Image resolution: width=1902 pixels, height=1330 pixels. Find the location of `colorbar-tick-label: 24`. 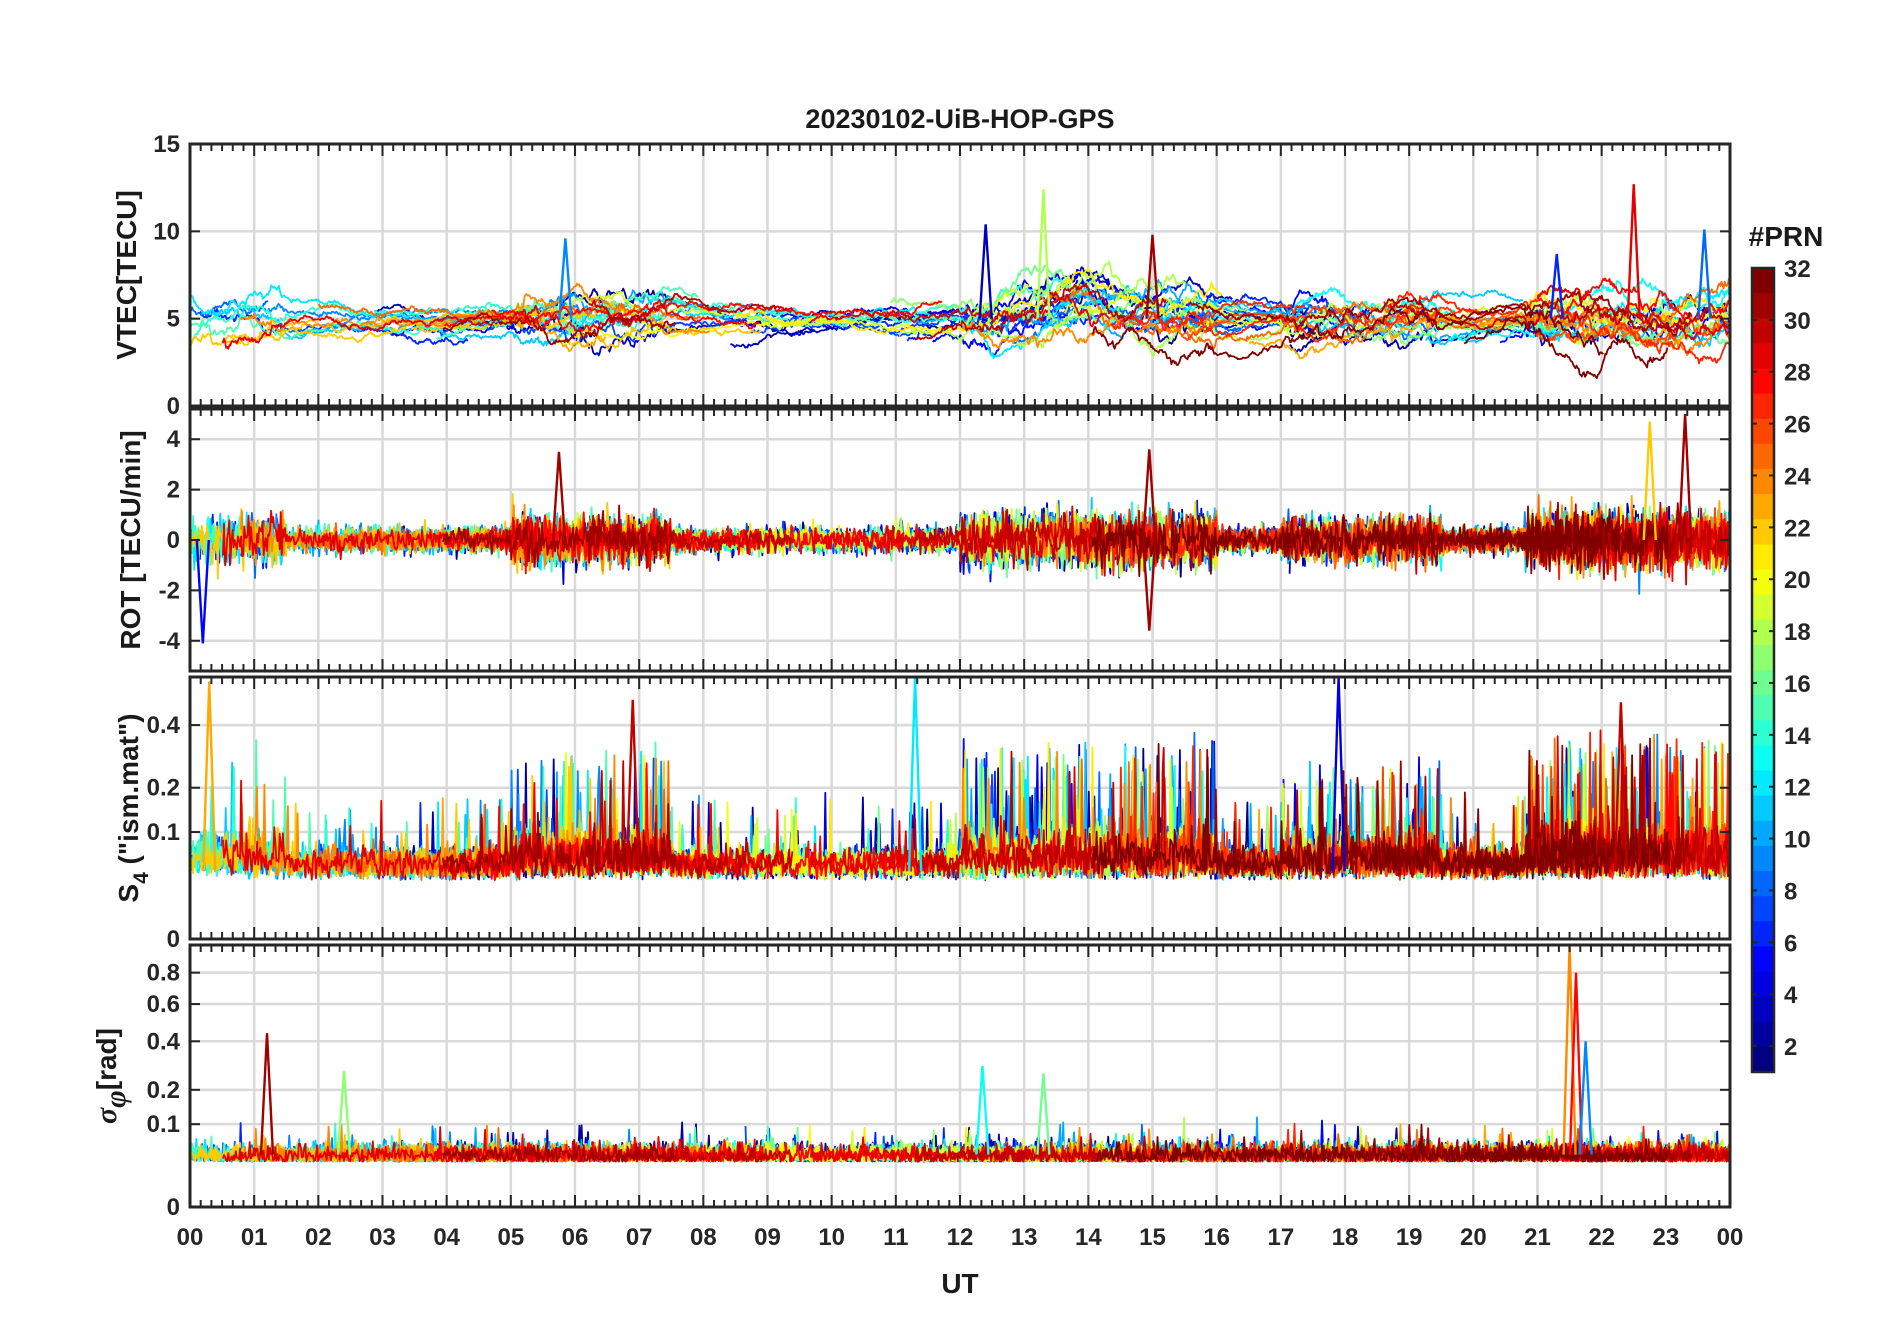

colorbar-tick-label: 24 is located at coordinates (1797, 476).